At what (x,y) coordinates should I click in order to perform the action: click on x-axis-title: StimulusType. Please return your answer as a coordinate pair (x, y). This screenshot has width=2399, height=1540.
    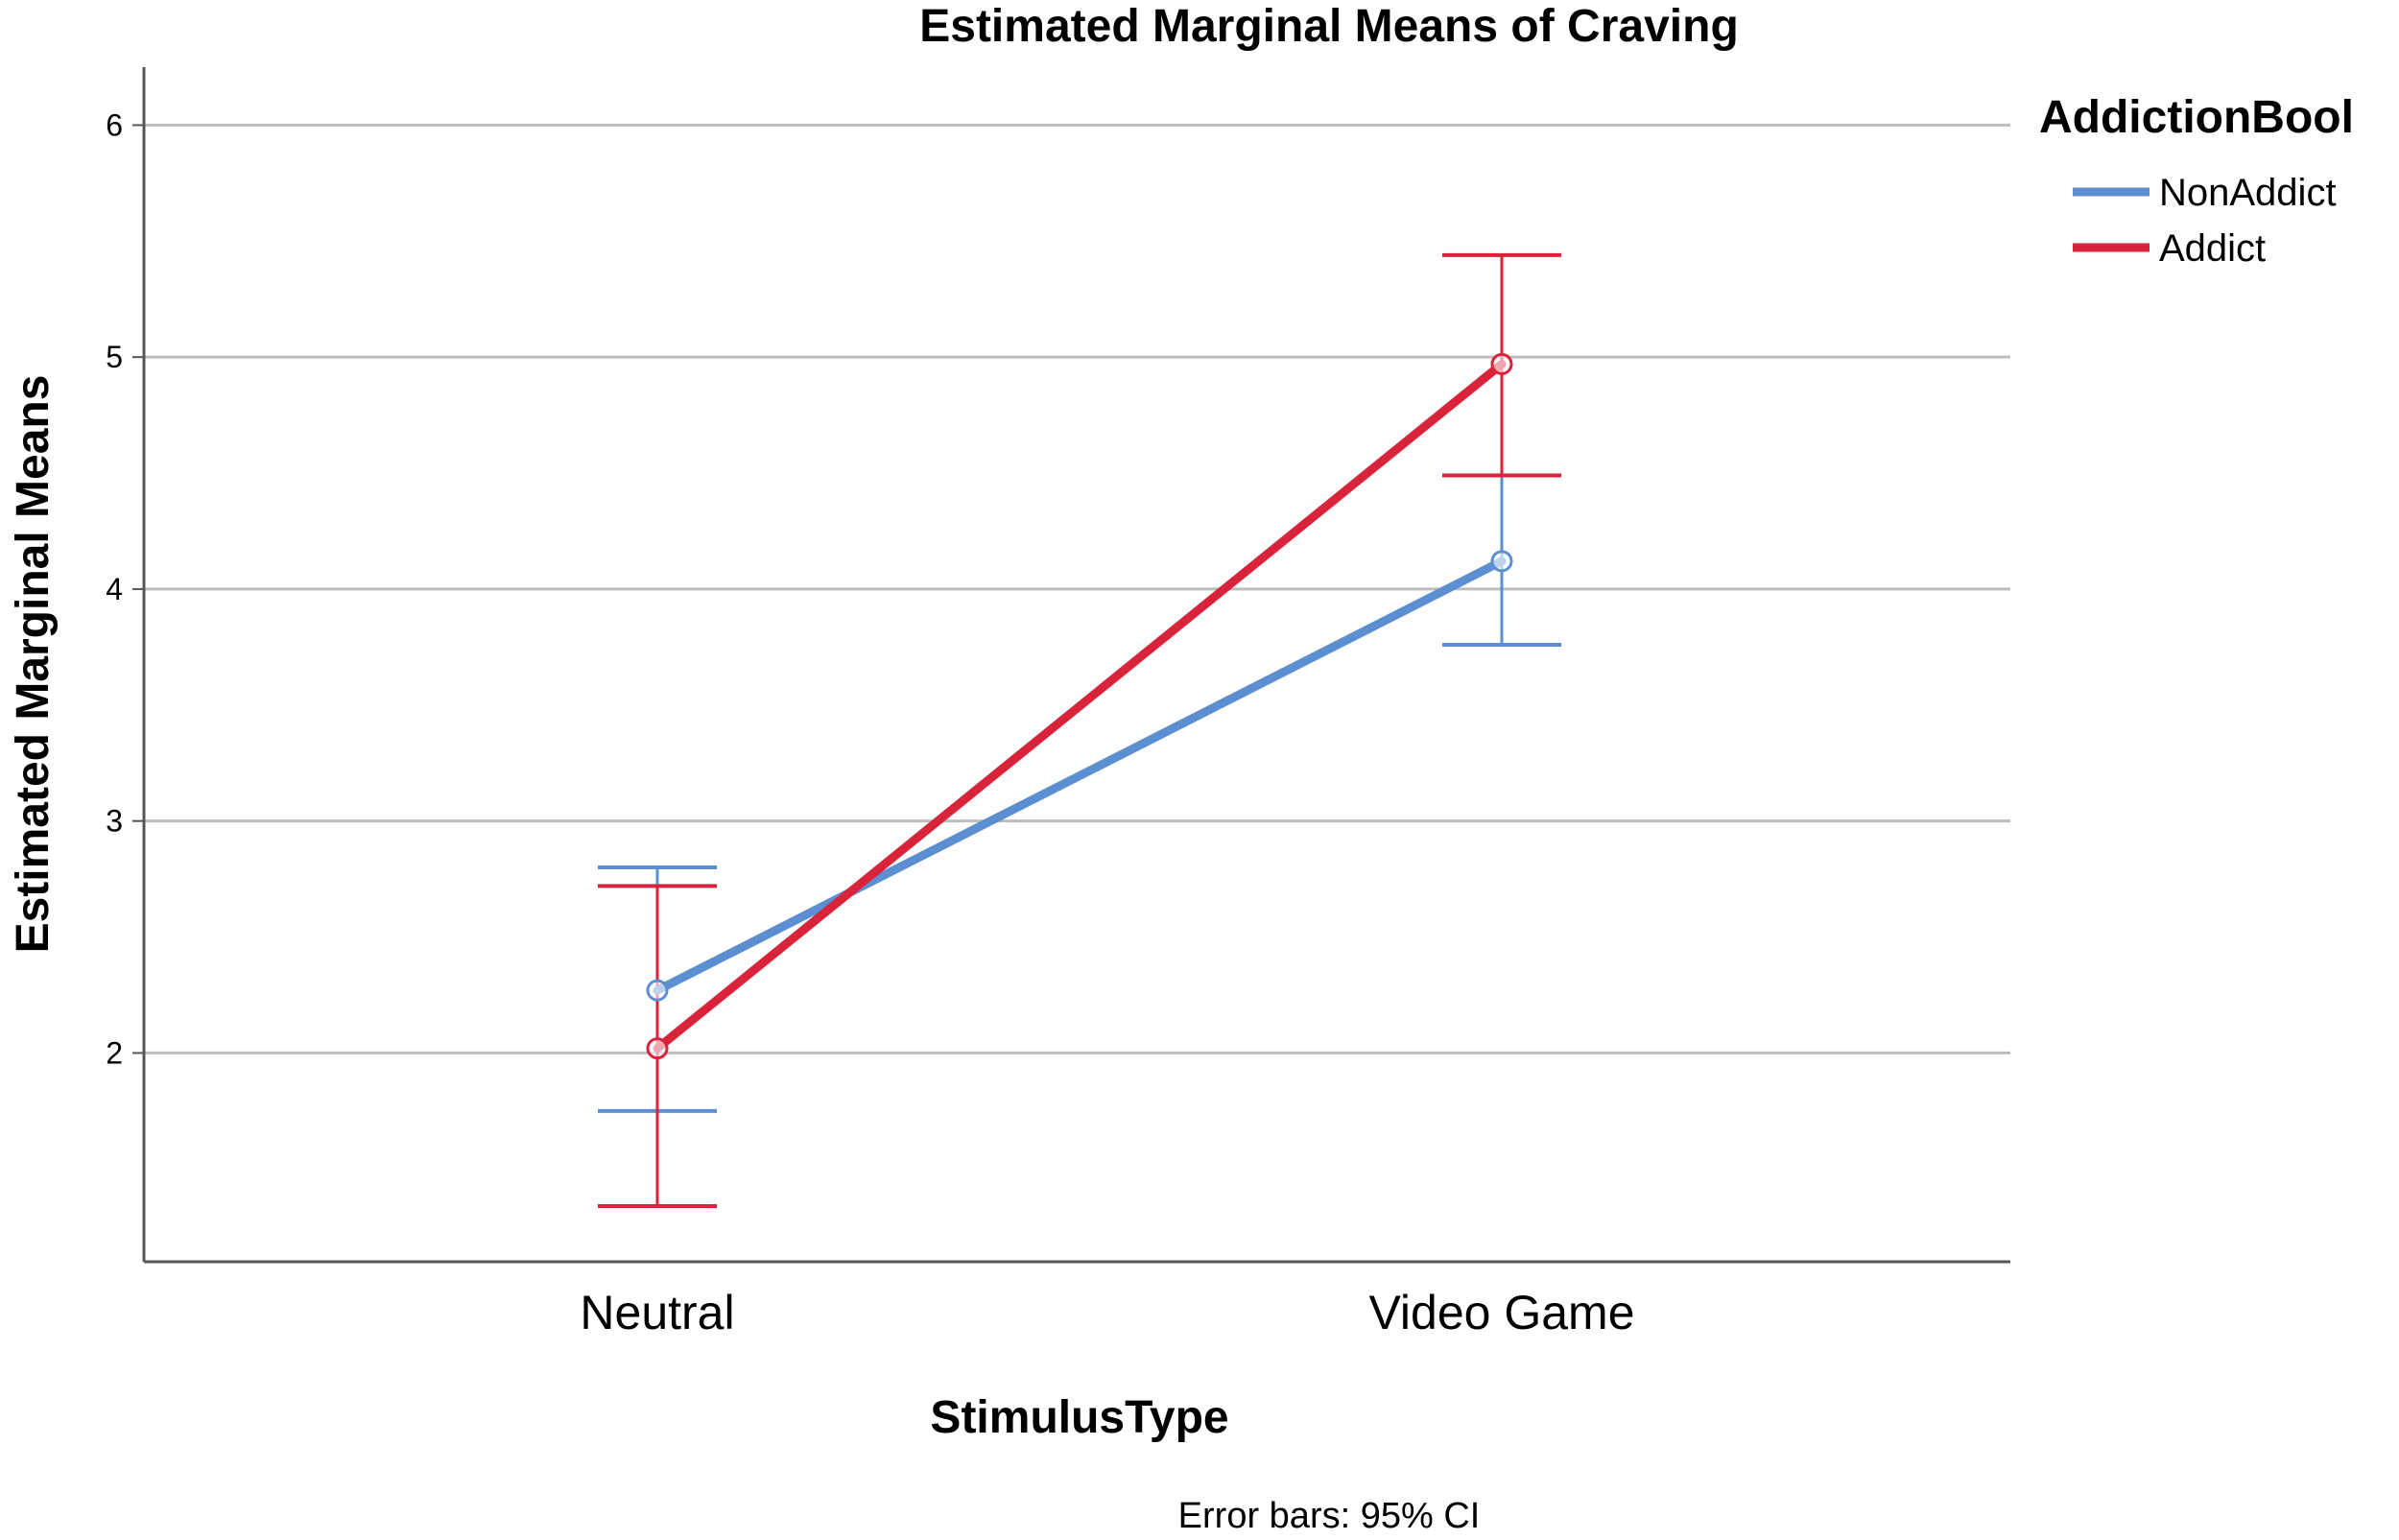
    Looking at the image, I should click on (1079, 1417).